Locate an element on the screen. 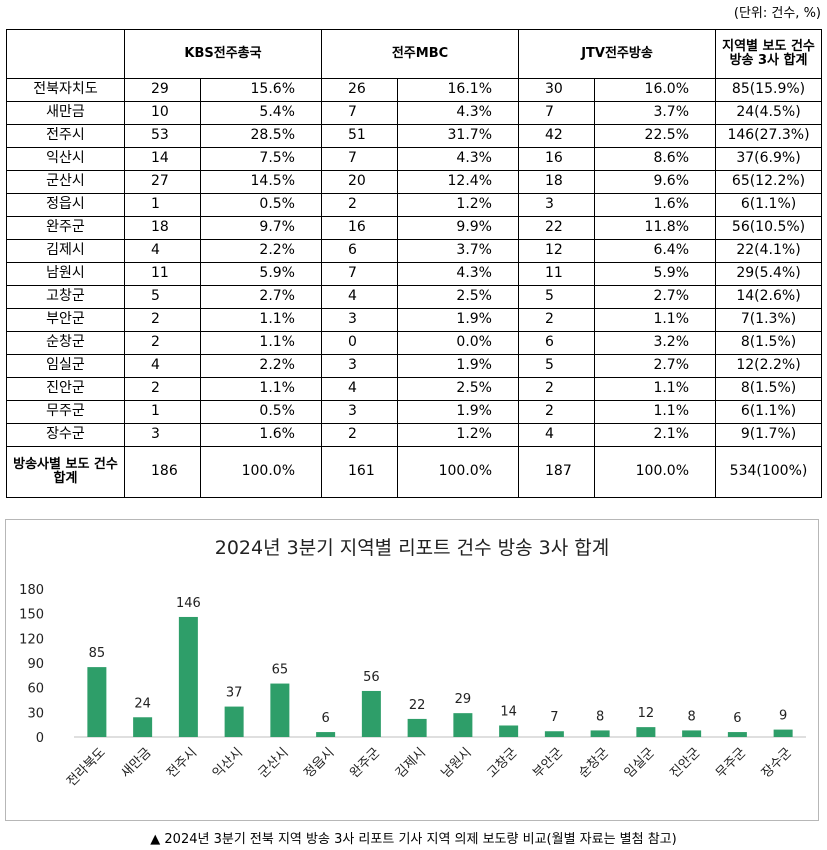 The image size is (827, 850). cell-kbs-pct: 1.1% is located at coordinates (261, 320).